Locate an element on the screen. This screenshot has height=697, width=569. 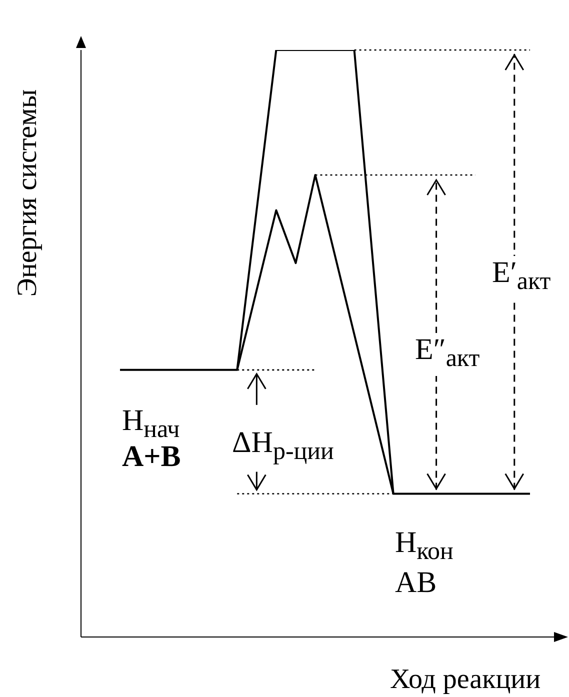
annotation: E′$_{акт}$ is located at coordinates (521, 277).